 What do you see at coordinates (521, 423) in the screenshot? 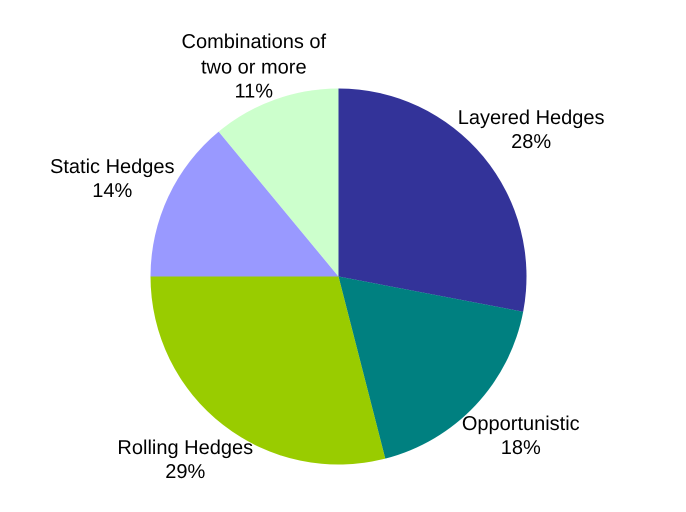
I see `slice-label: Opportunistic` at bounding box center [521, 423].